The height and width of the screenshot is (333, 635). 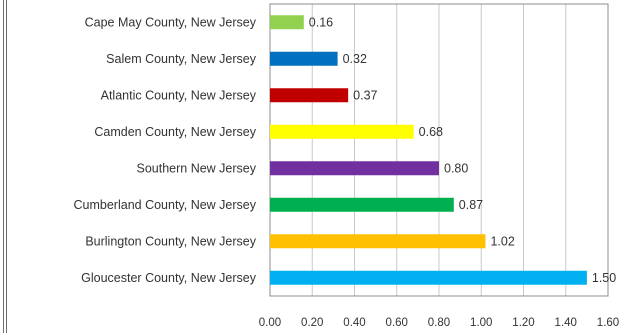 What do you see at coordinates (604, 278) in the screenshot?
I see `data-label: 1.50` at bounding box center [604, 278].